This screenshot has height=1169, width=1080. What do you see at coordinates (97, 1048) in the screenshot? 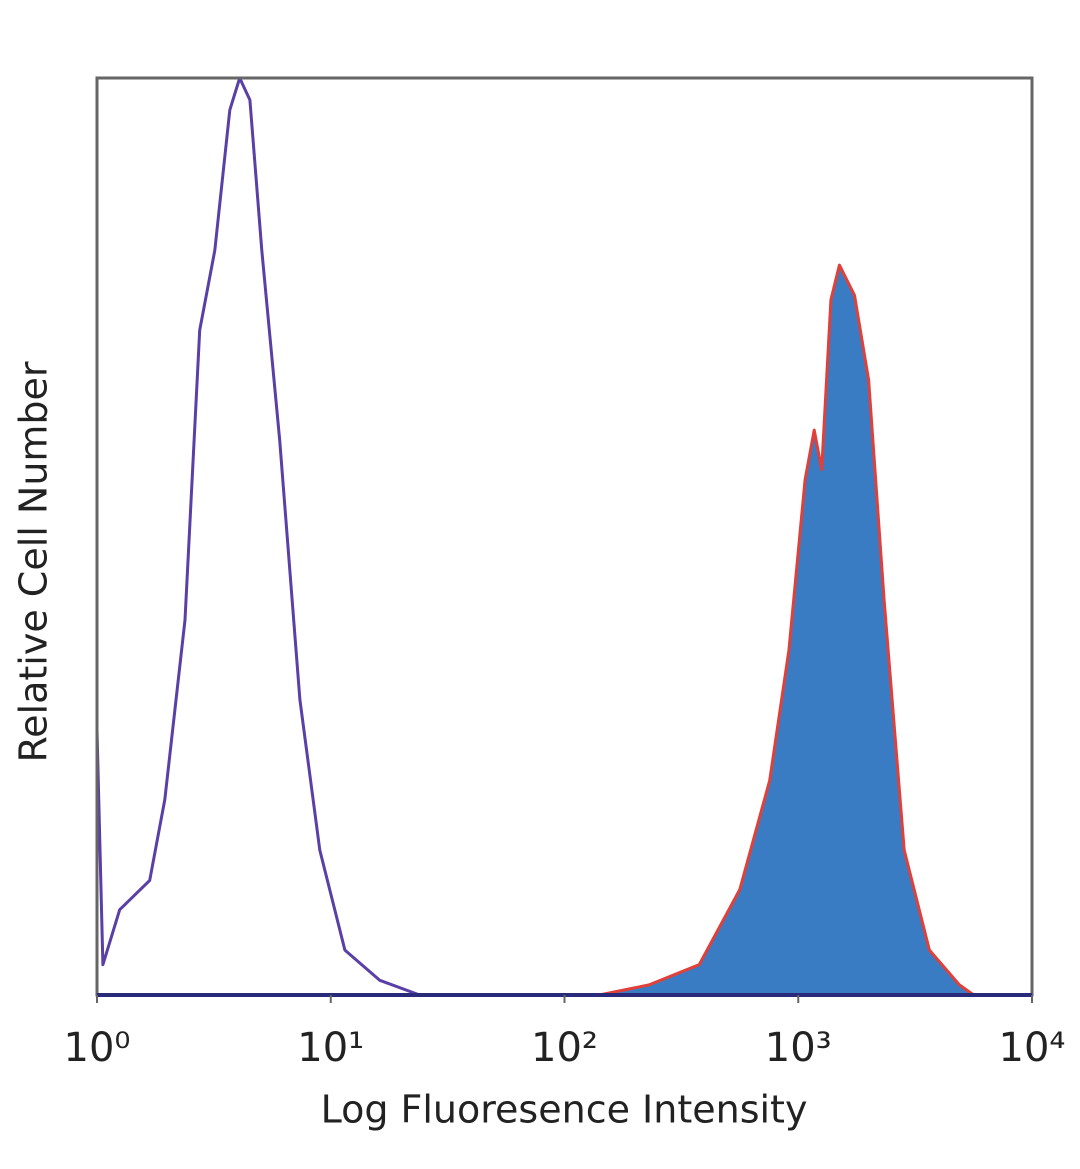
I see `x-tick-label: 10⁰` at bounding box center [97, 1048].